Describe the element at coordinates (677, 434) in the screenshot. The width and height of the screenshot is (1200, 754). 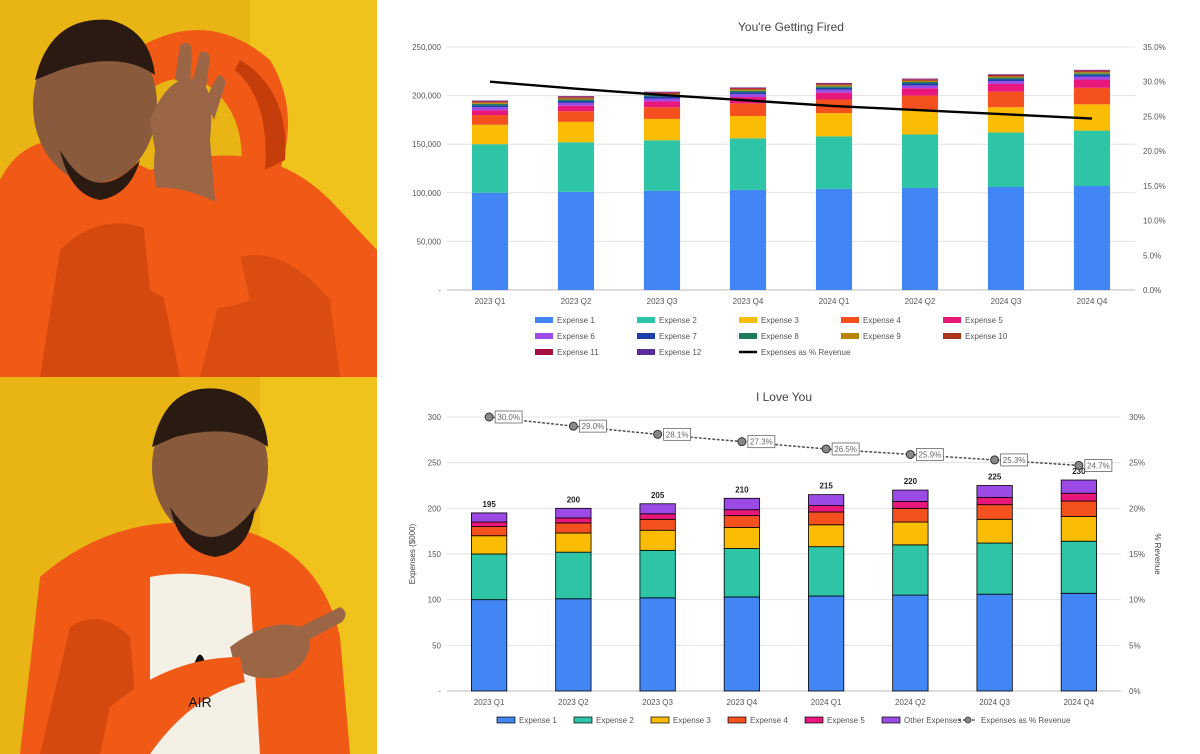
I see `data-label: 28.1%` at that location.